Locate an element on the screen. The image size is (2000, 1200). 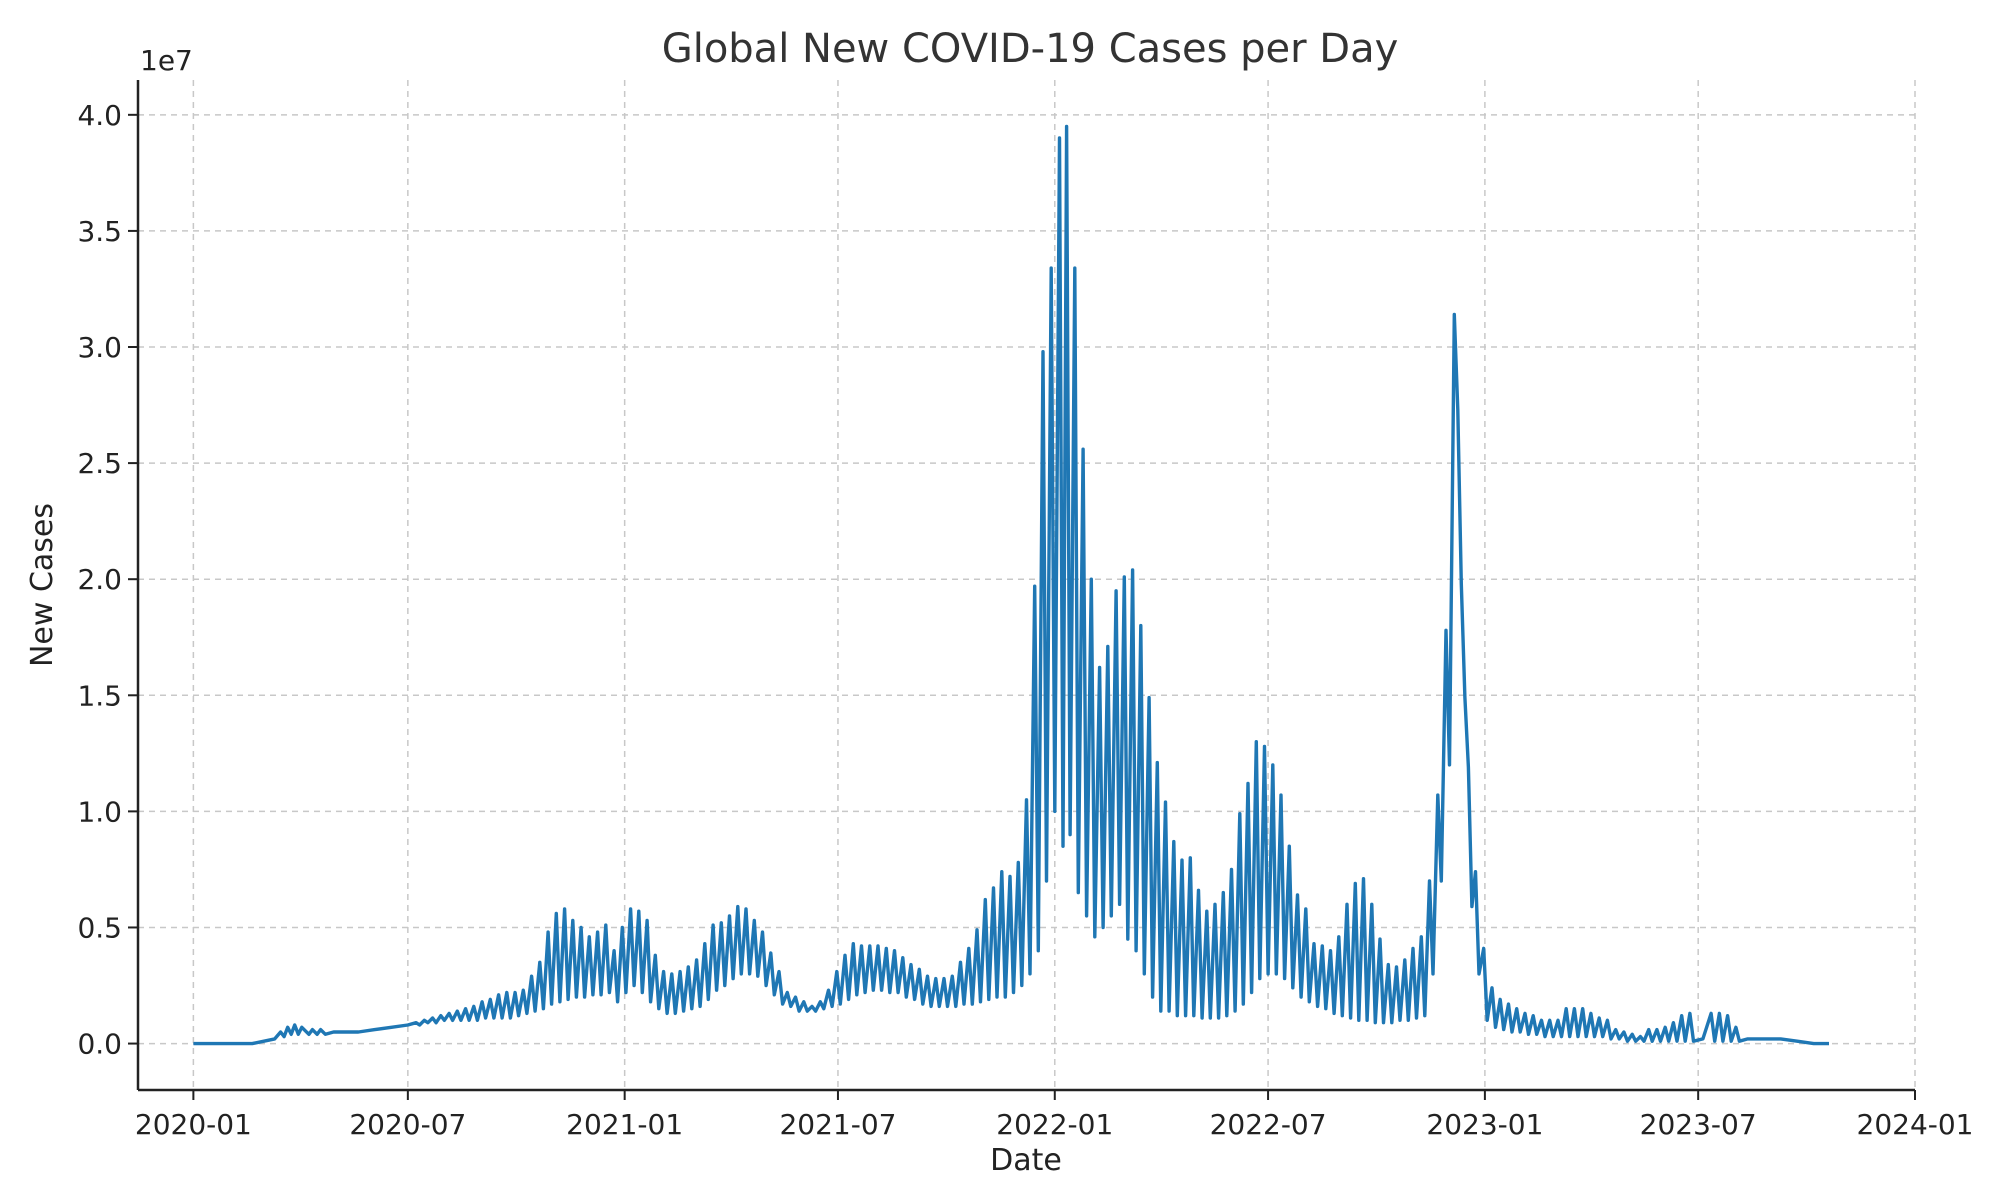
y-tick-label: 3.0 is located at coordinates (99, 347).